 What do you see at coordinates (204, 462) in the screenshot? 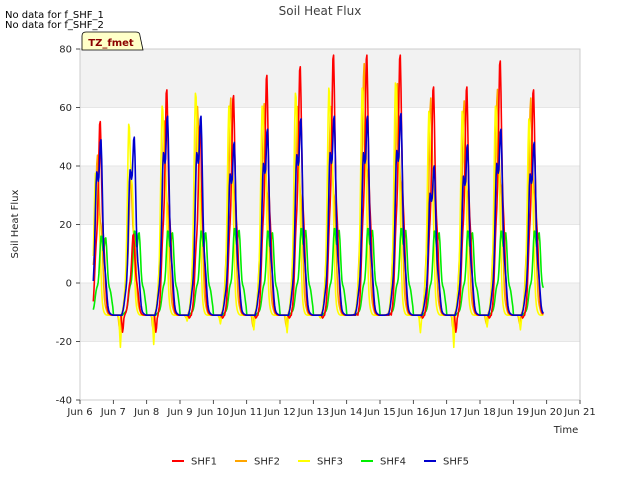
I see `legend-label-shf1: SHF1` at bounding box center [204, 462].